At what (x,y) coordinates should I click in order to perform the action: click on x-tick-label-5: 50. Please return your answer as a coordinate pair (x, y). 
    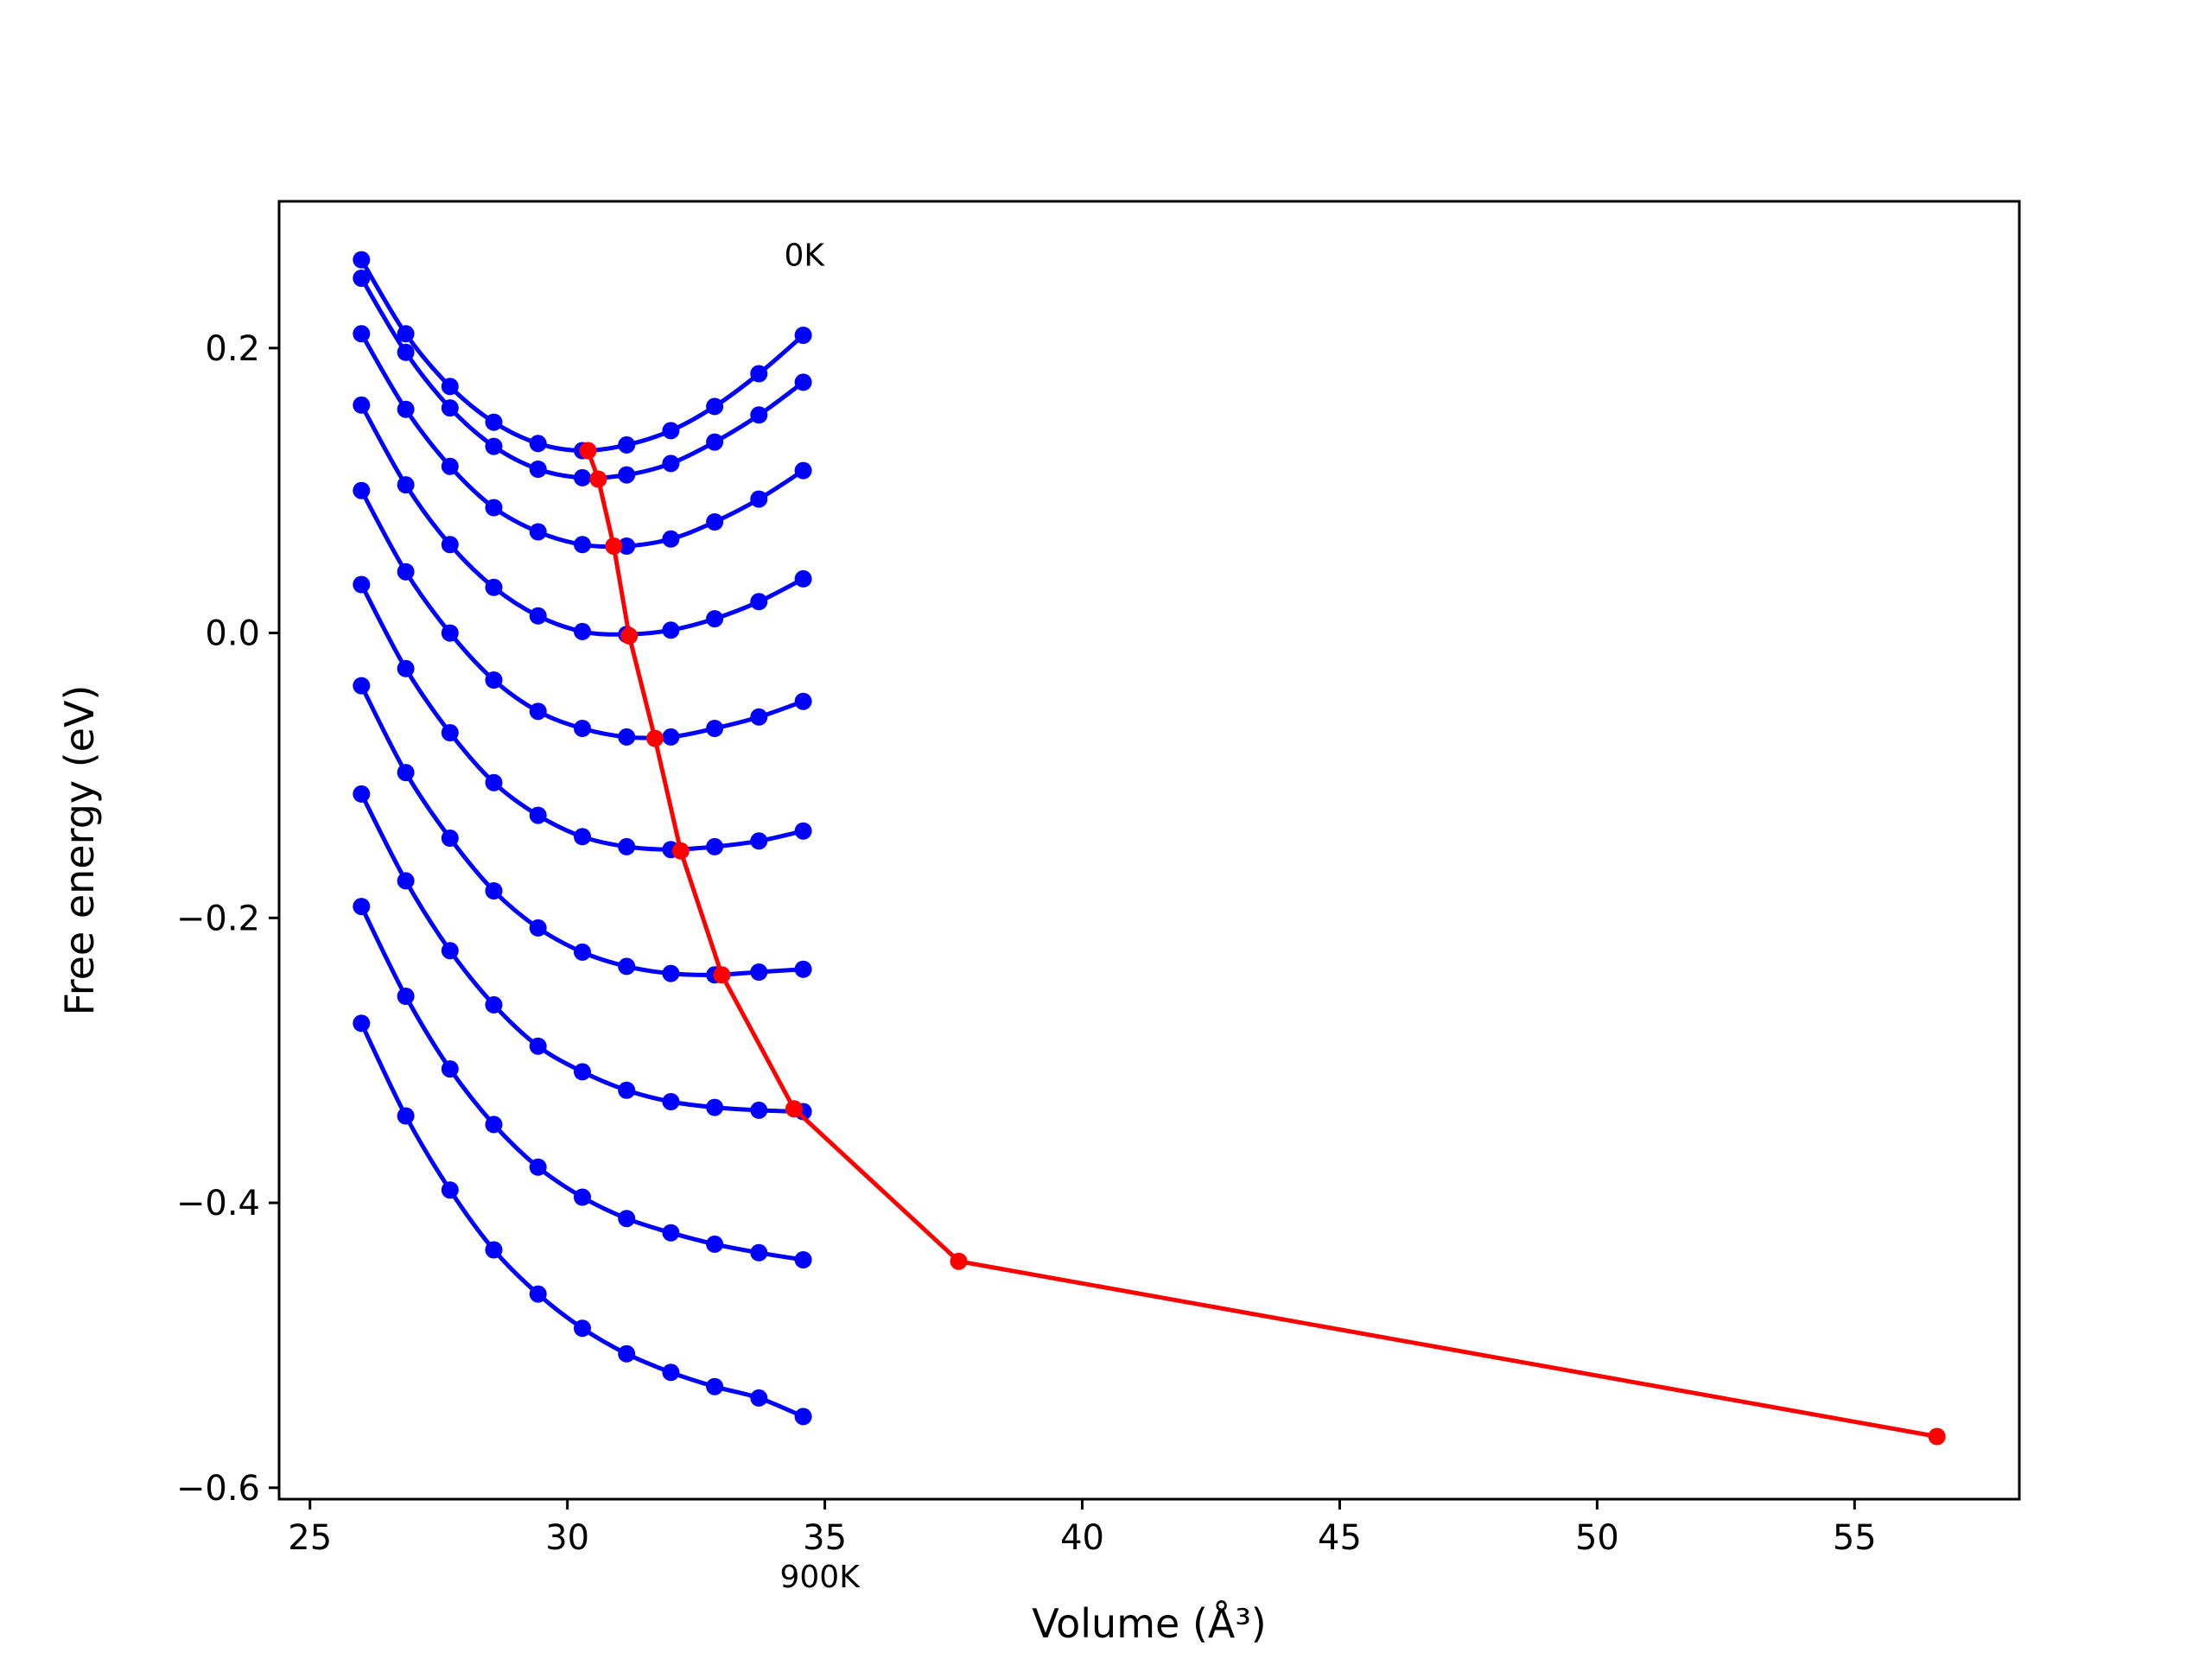
    Looking at the image, I should click on (1597, 1538).